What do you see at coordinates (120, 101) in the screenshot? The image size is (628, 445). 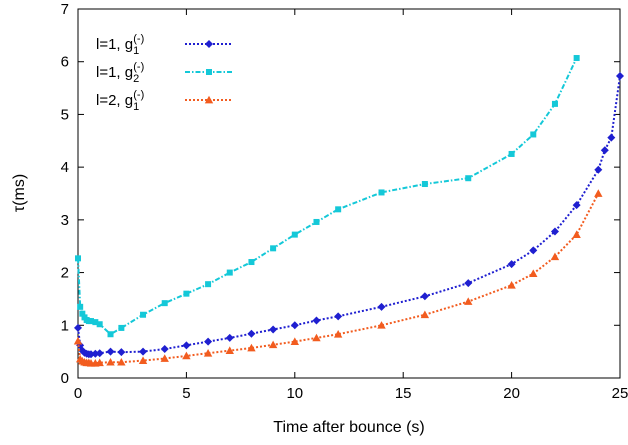 I see `legend-label: l=2, g1(-)` at bounding box center [120, 101].